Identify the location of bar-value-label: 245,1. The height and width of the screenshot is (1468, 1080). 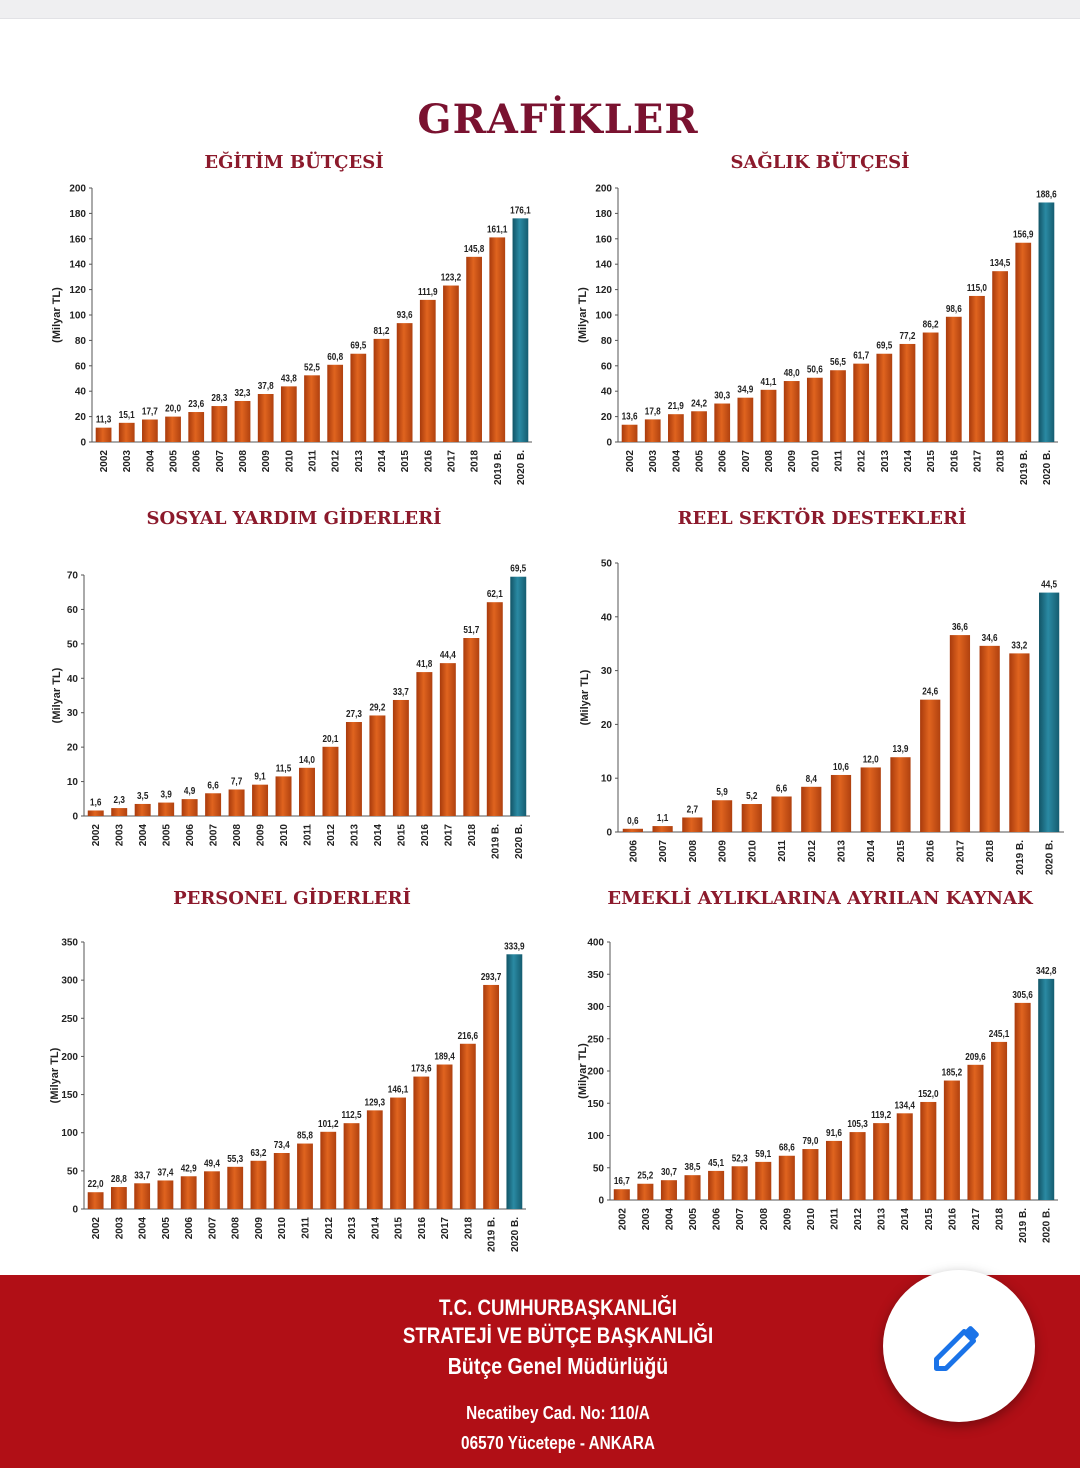
(999, 1033).